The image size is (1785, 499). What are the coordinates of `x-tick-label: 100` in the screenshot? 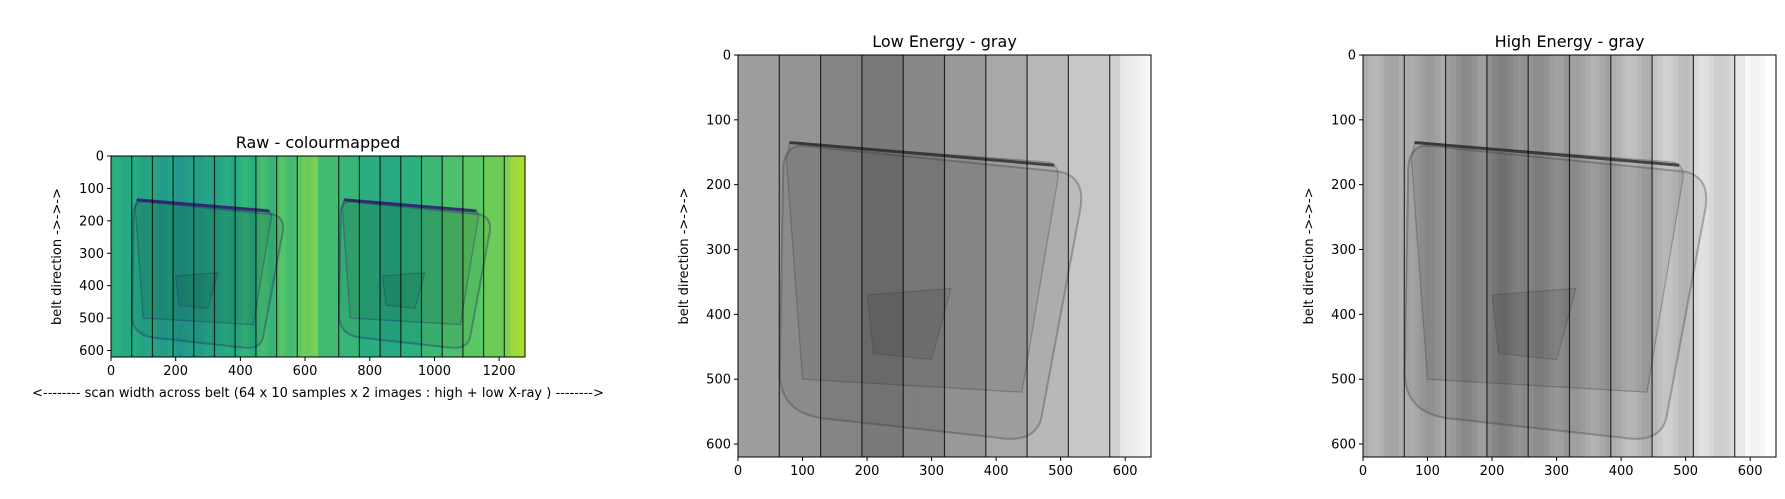 It's located at (1427, 471).